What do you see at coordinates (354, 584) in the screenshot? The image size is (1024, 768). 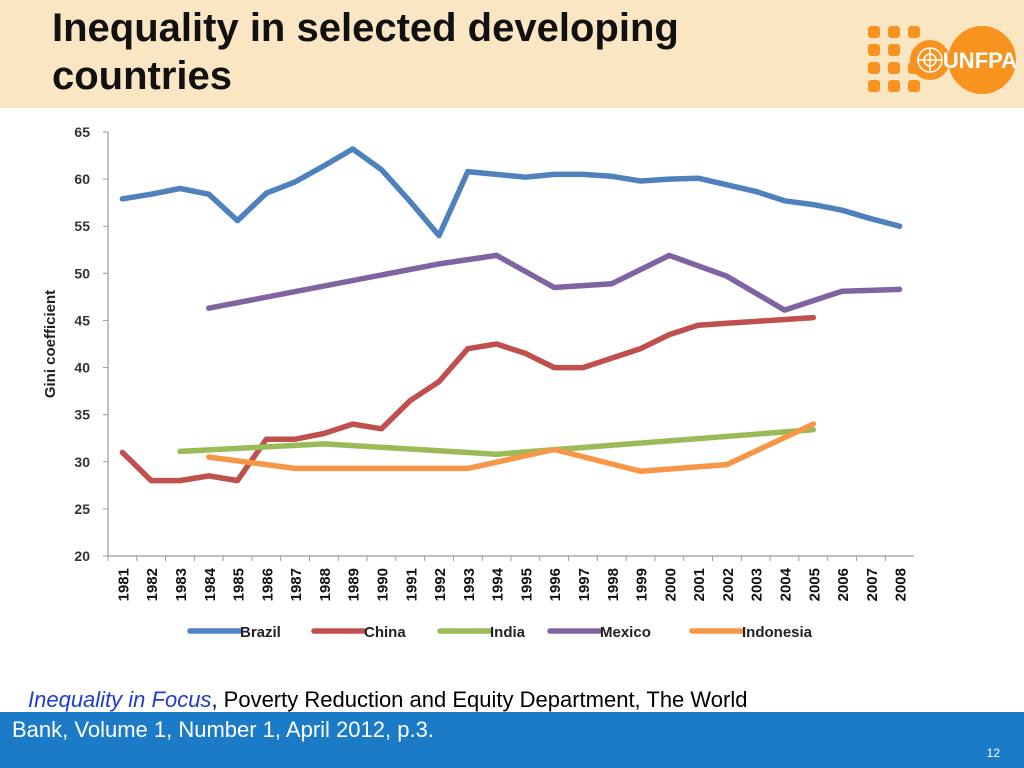 I see `x-tick-label: 1989` at bounding box center [354, 584].